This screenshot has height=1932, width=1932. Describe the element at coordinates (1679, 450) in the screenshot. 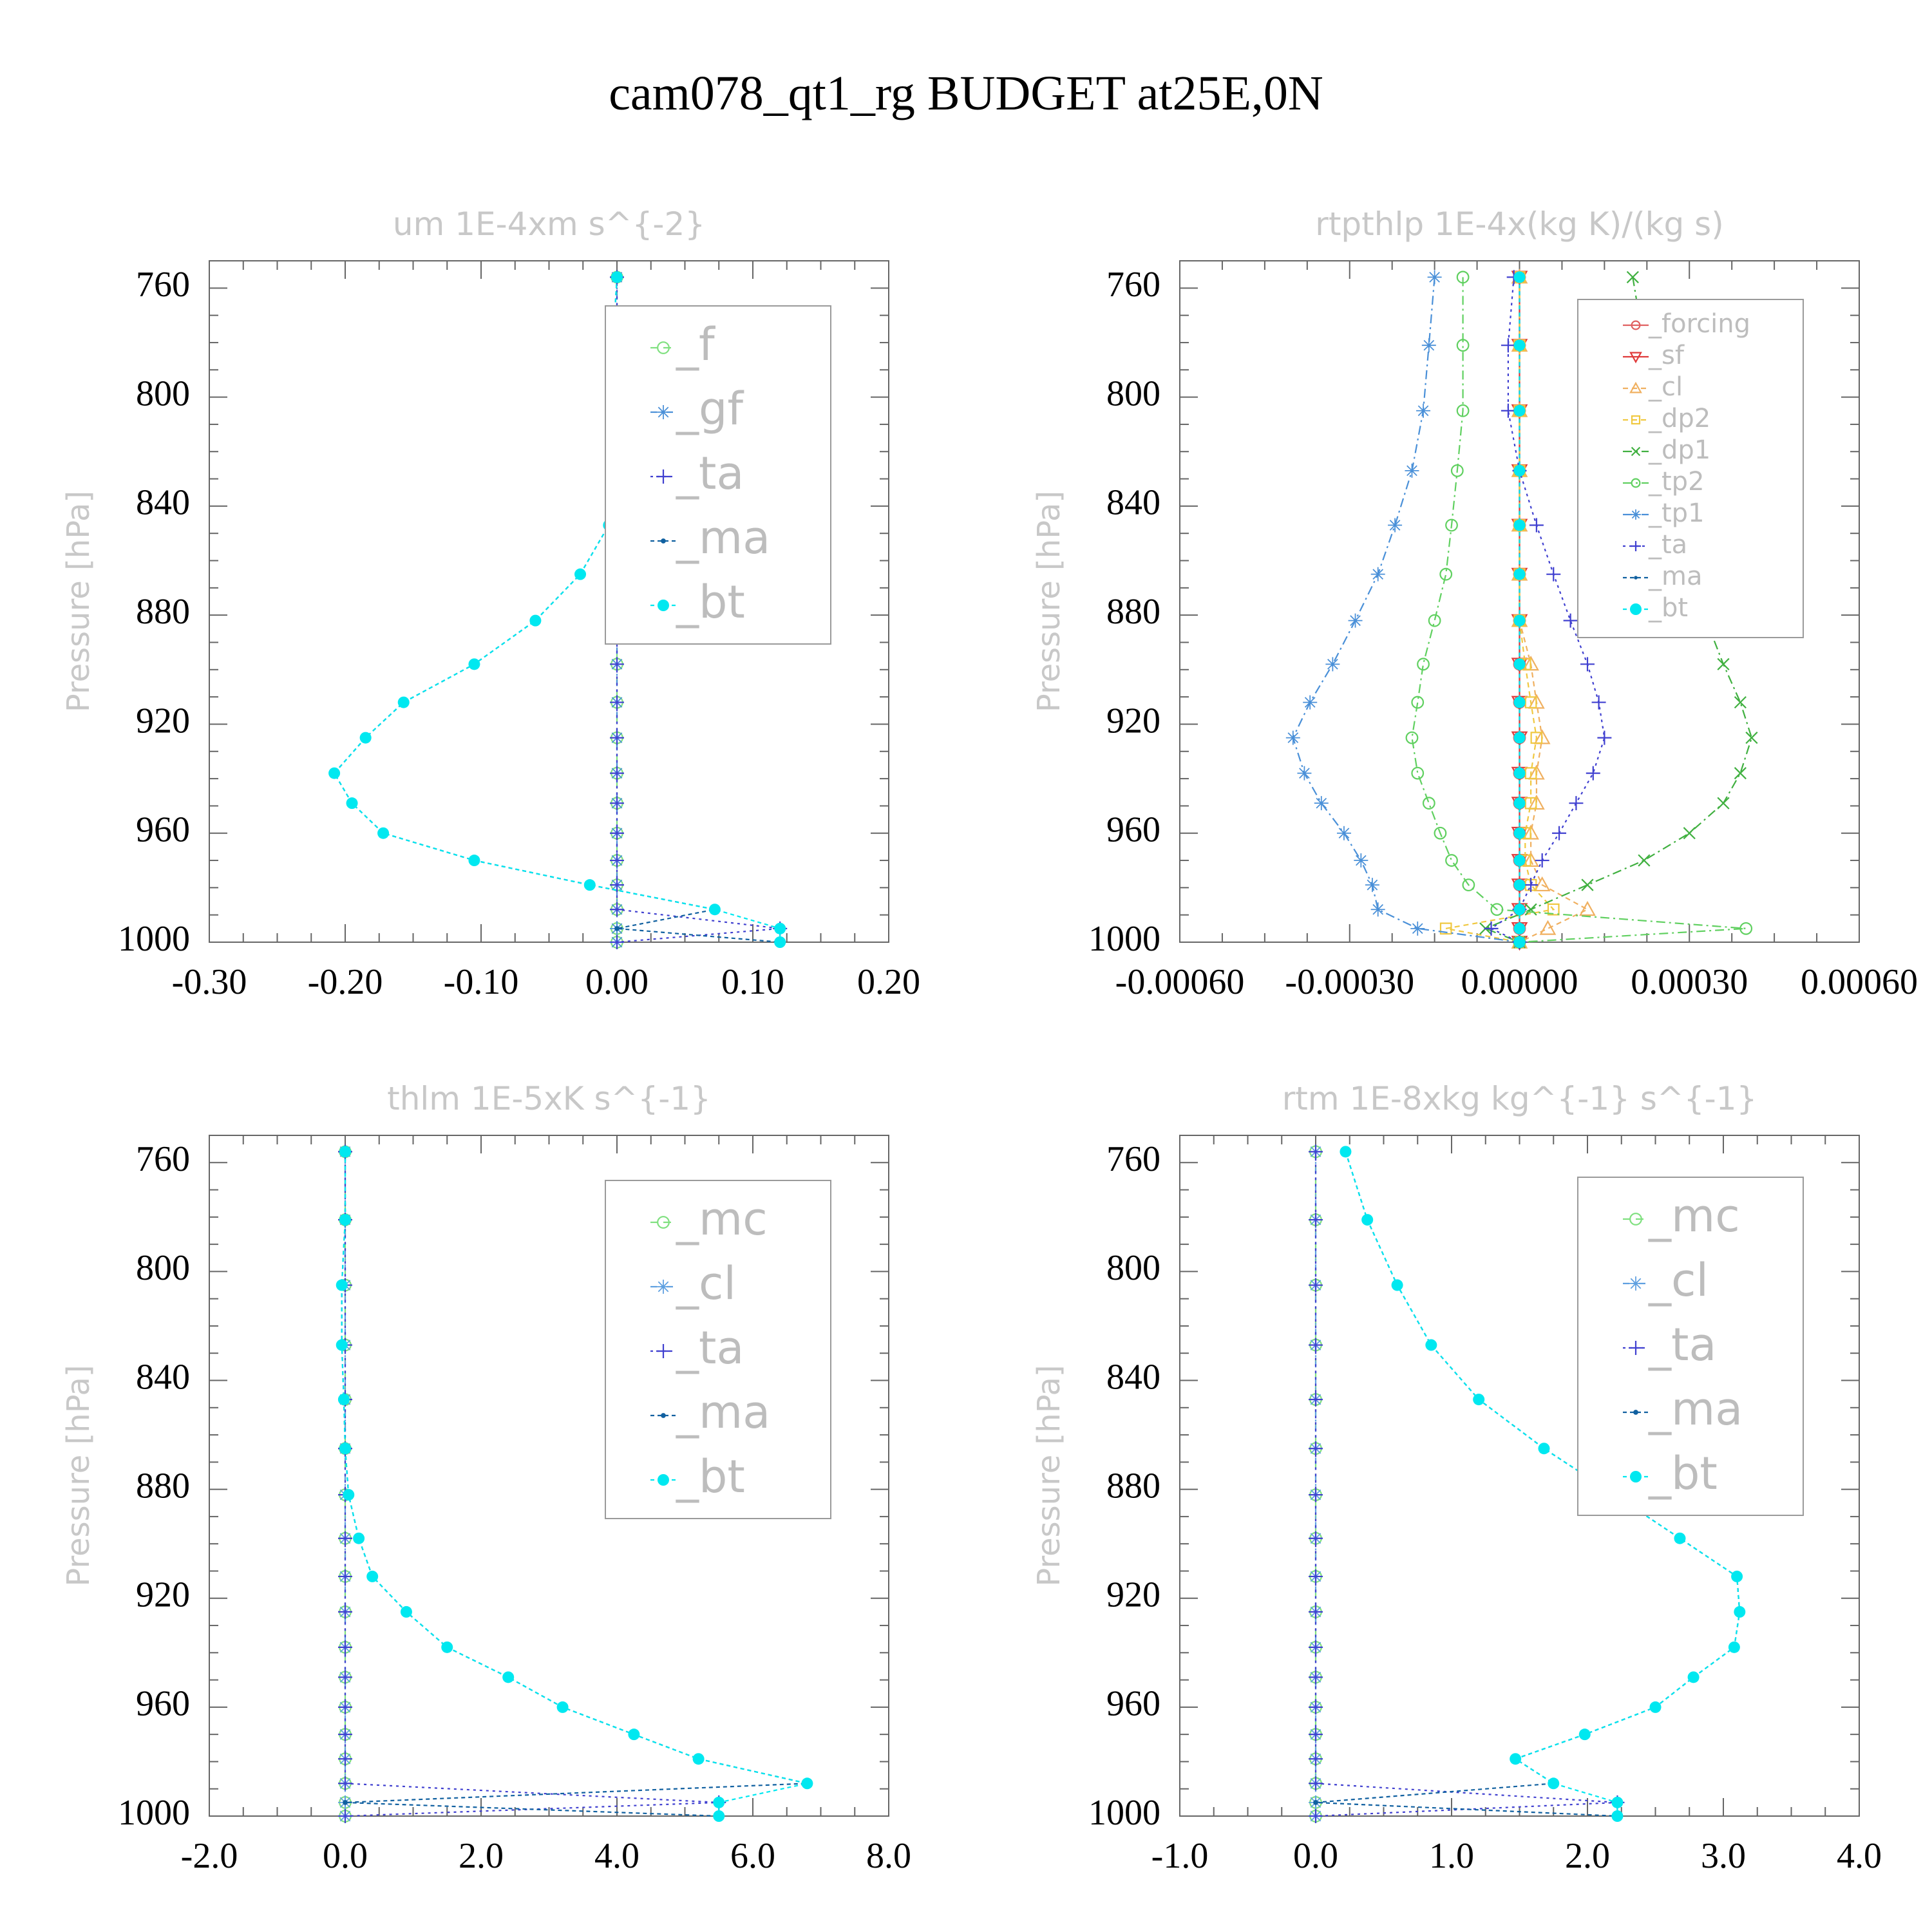

I see `legend-label: _dp1` at that location.